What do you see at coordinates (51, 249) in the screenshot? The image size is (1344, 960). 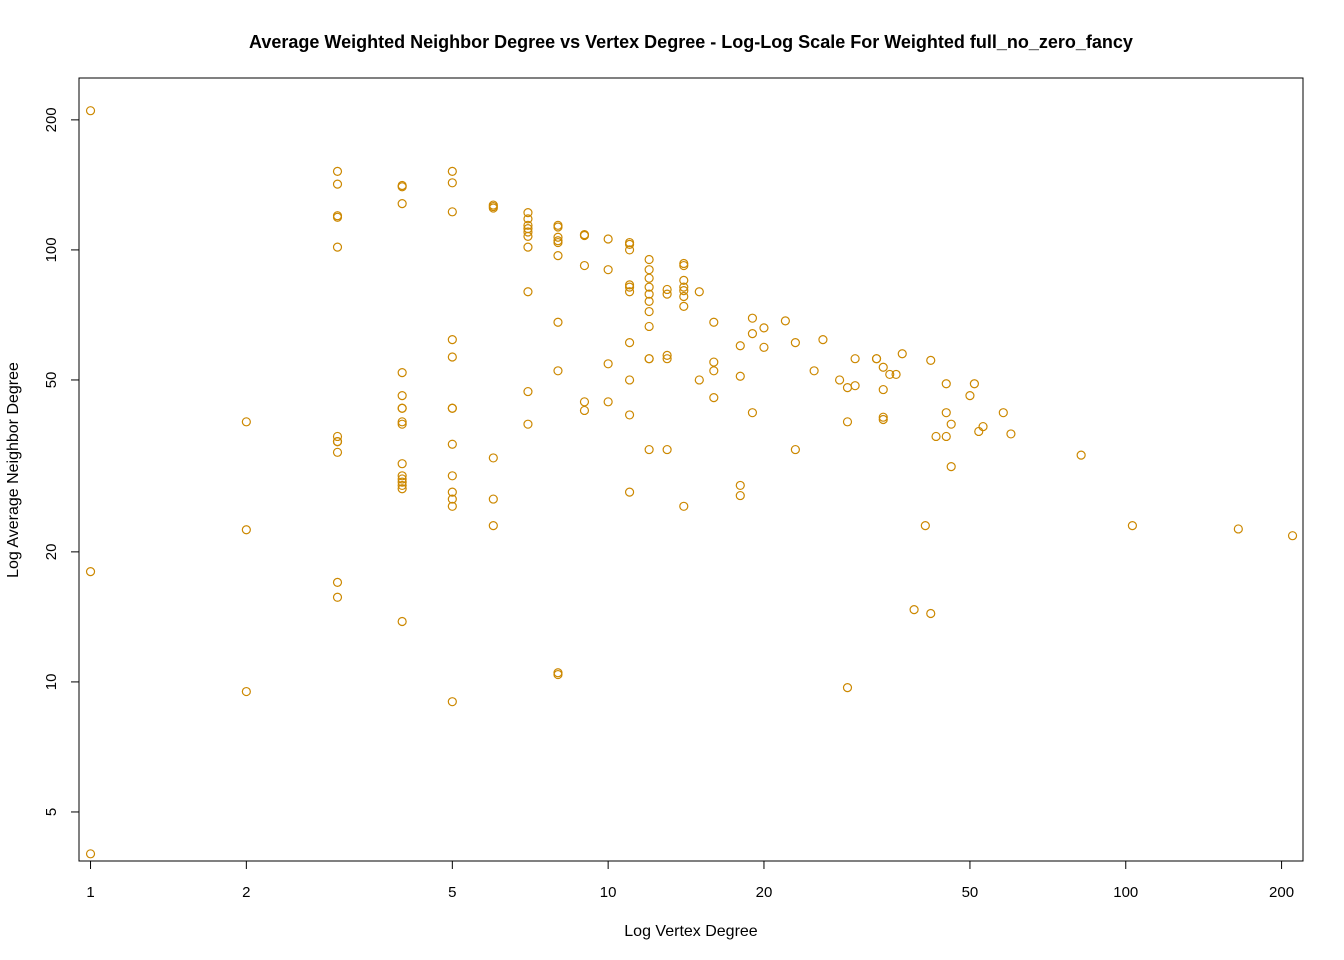 I see `y-tick-label: 100` at bounding box center [51, 249].